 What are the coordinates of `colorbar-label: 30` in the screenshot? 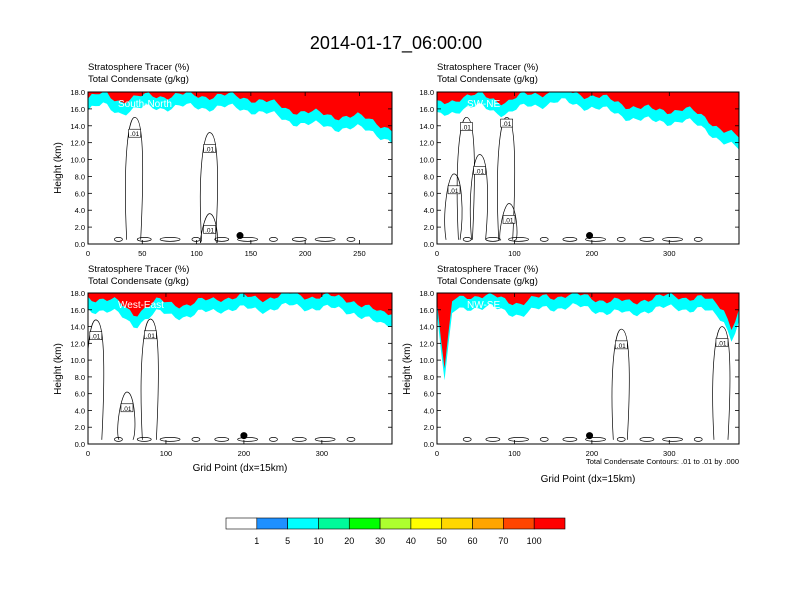 It's located at (380, 541).